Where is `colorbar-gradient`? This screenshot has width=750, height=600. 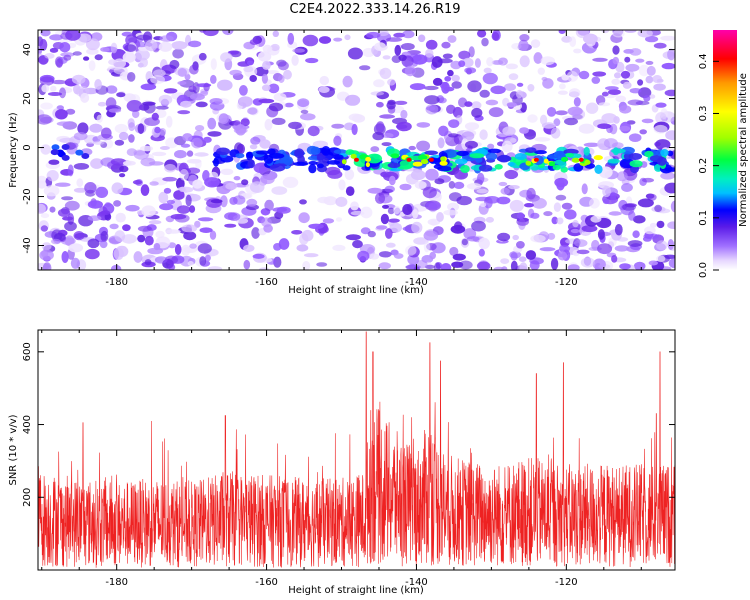 colorbar-gradient is located at coordinates (725, 150).